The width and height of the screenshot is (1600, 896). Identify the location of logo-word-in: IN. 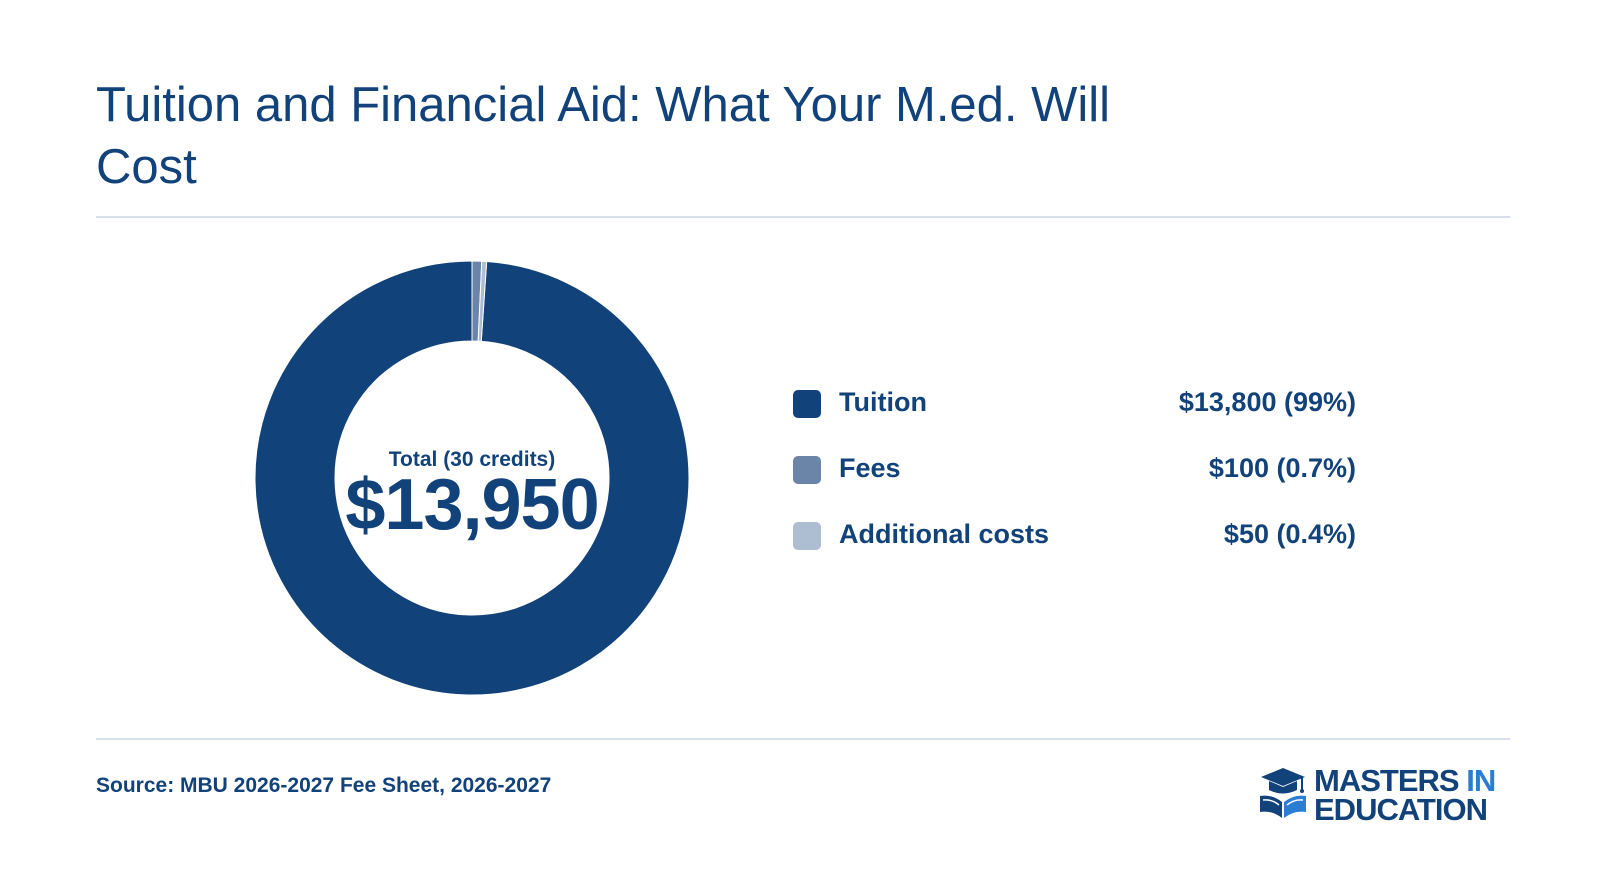
(1481, 780).